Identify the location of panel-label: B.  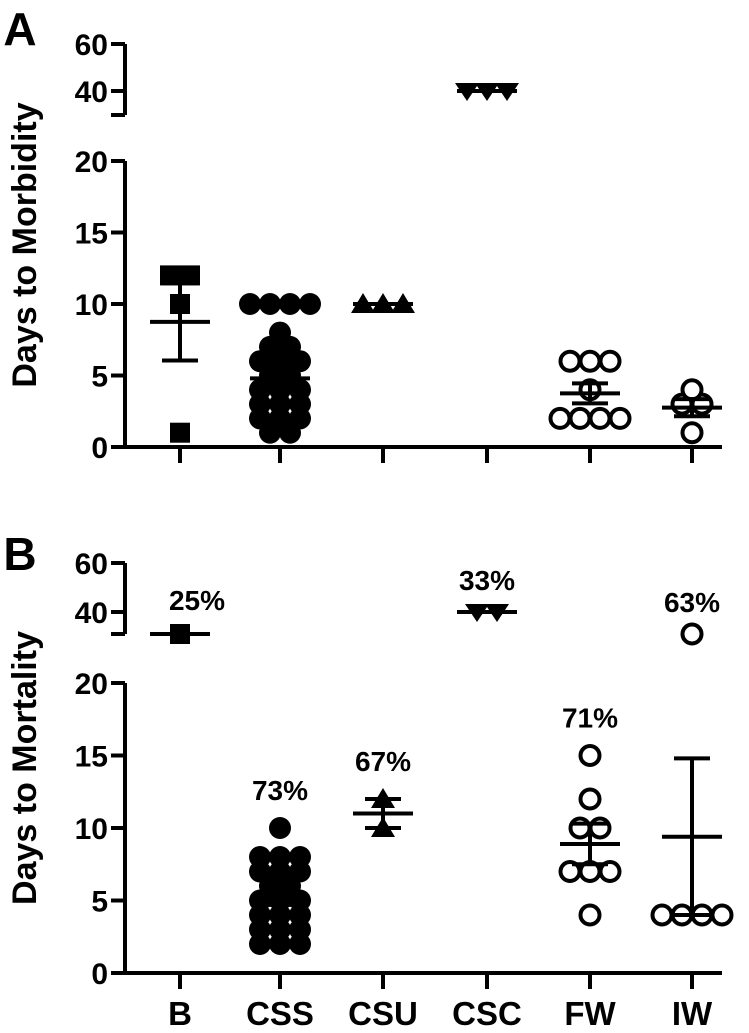
(19, 554).